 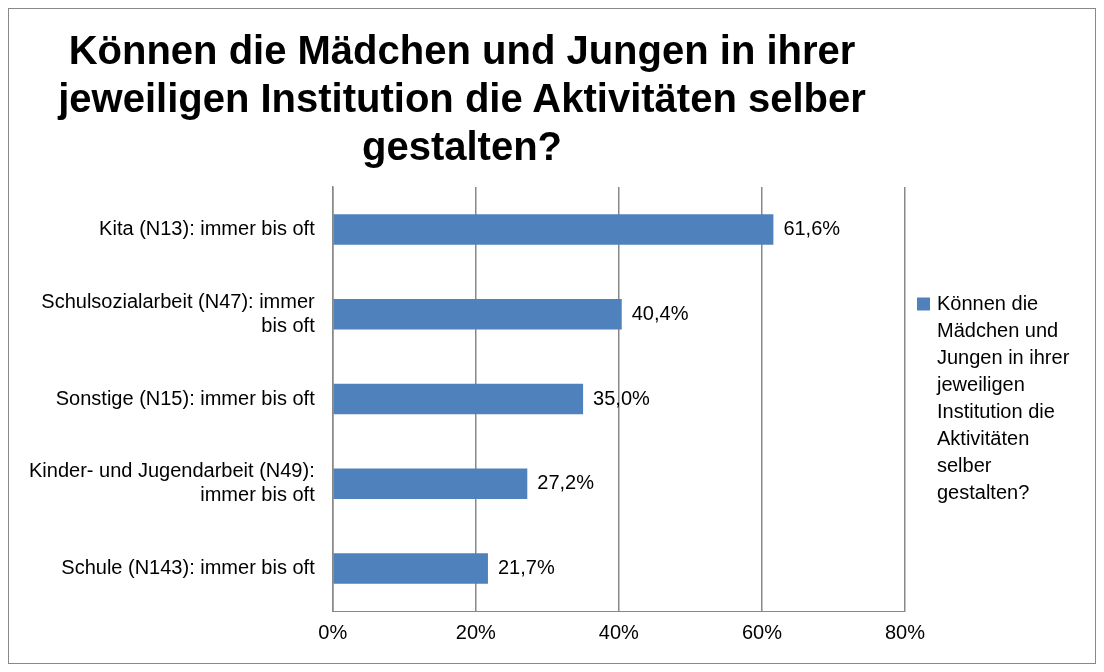 I want to click on x-tick-label: 60%, so click(x=762, y=631).